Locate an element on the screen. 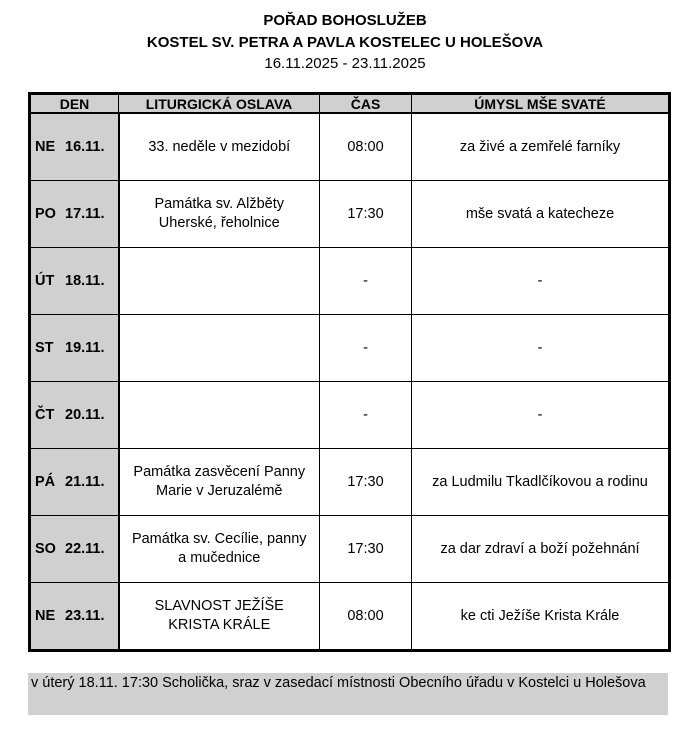 The width and height of the screenshot is (690, 733). weekday: PÁ is located at coordinates (45, 481).